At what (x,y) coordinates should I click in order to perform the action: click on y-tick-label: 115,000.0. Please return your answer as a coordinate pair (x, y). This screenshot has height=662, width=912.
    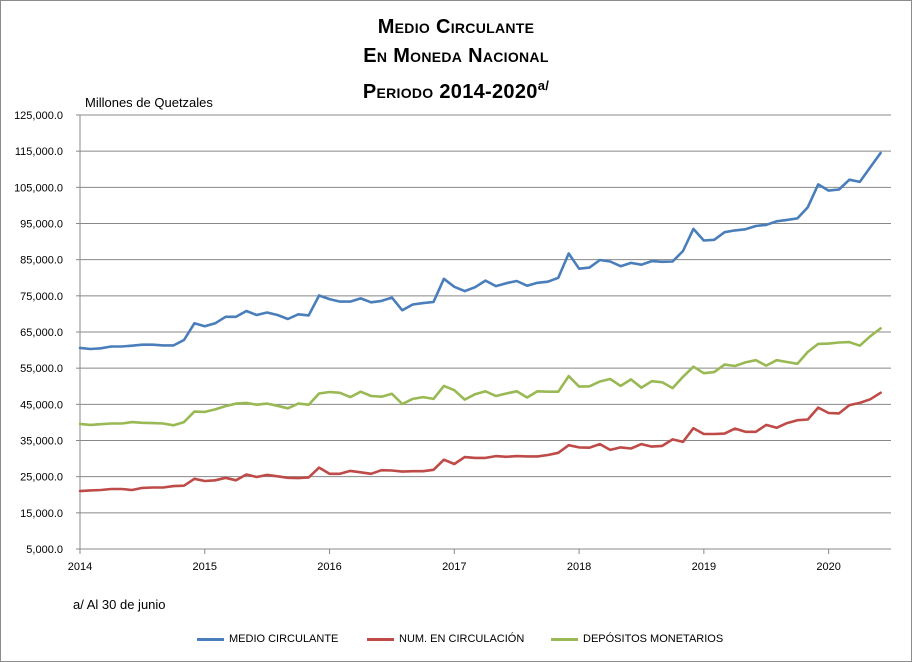
    Looking at the image, I should click on (39, 152).